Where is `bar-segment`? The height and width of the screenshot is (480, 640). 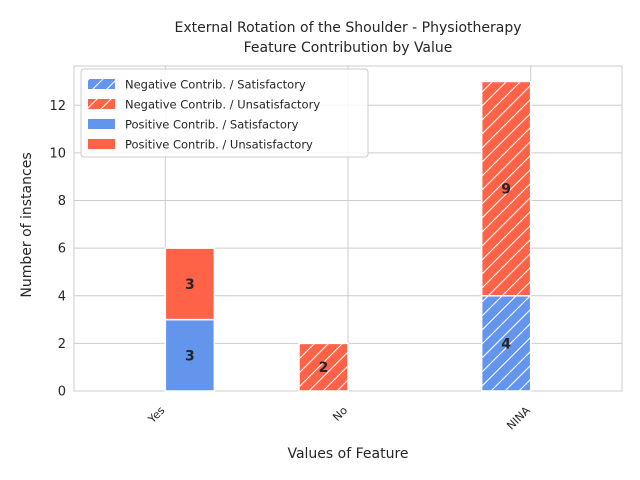 bar-segment is located at coordinates (190, 284).